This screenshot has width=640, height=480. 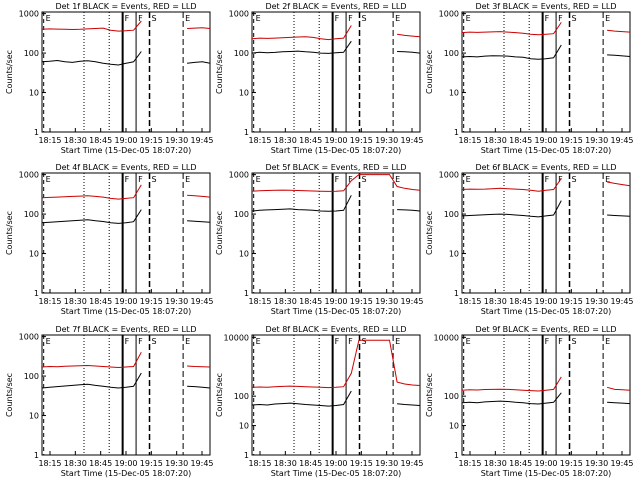 I want to click on panel-7-marker-label-0: E, so click(x=48, y=341).